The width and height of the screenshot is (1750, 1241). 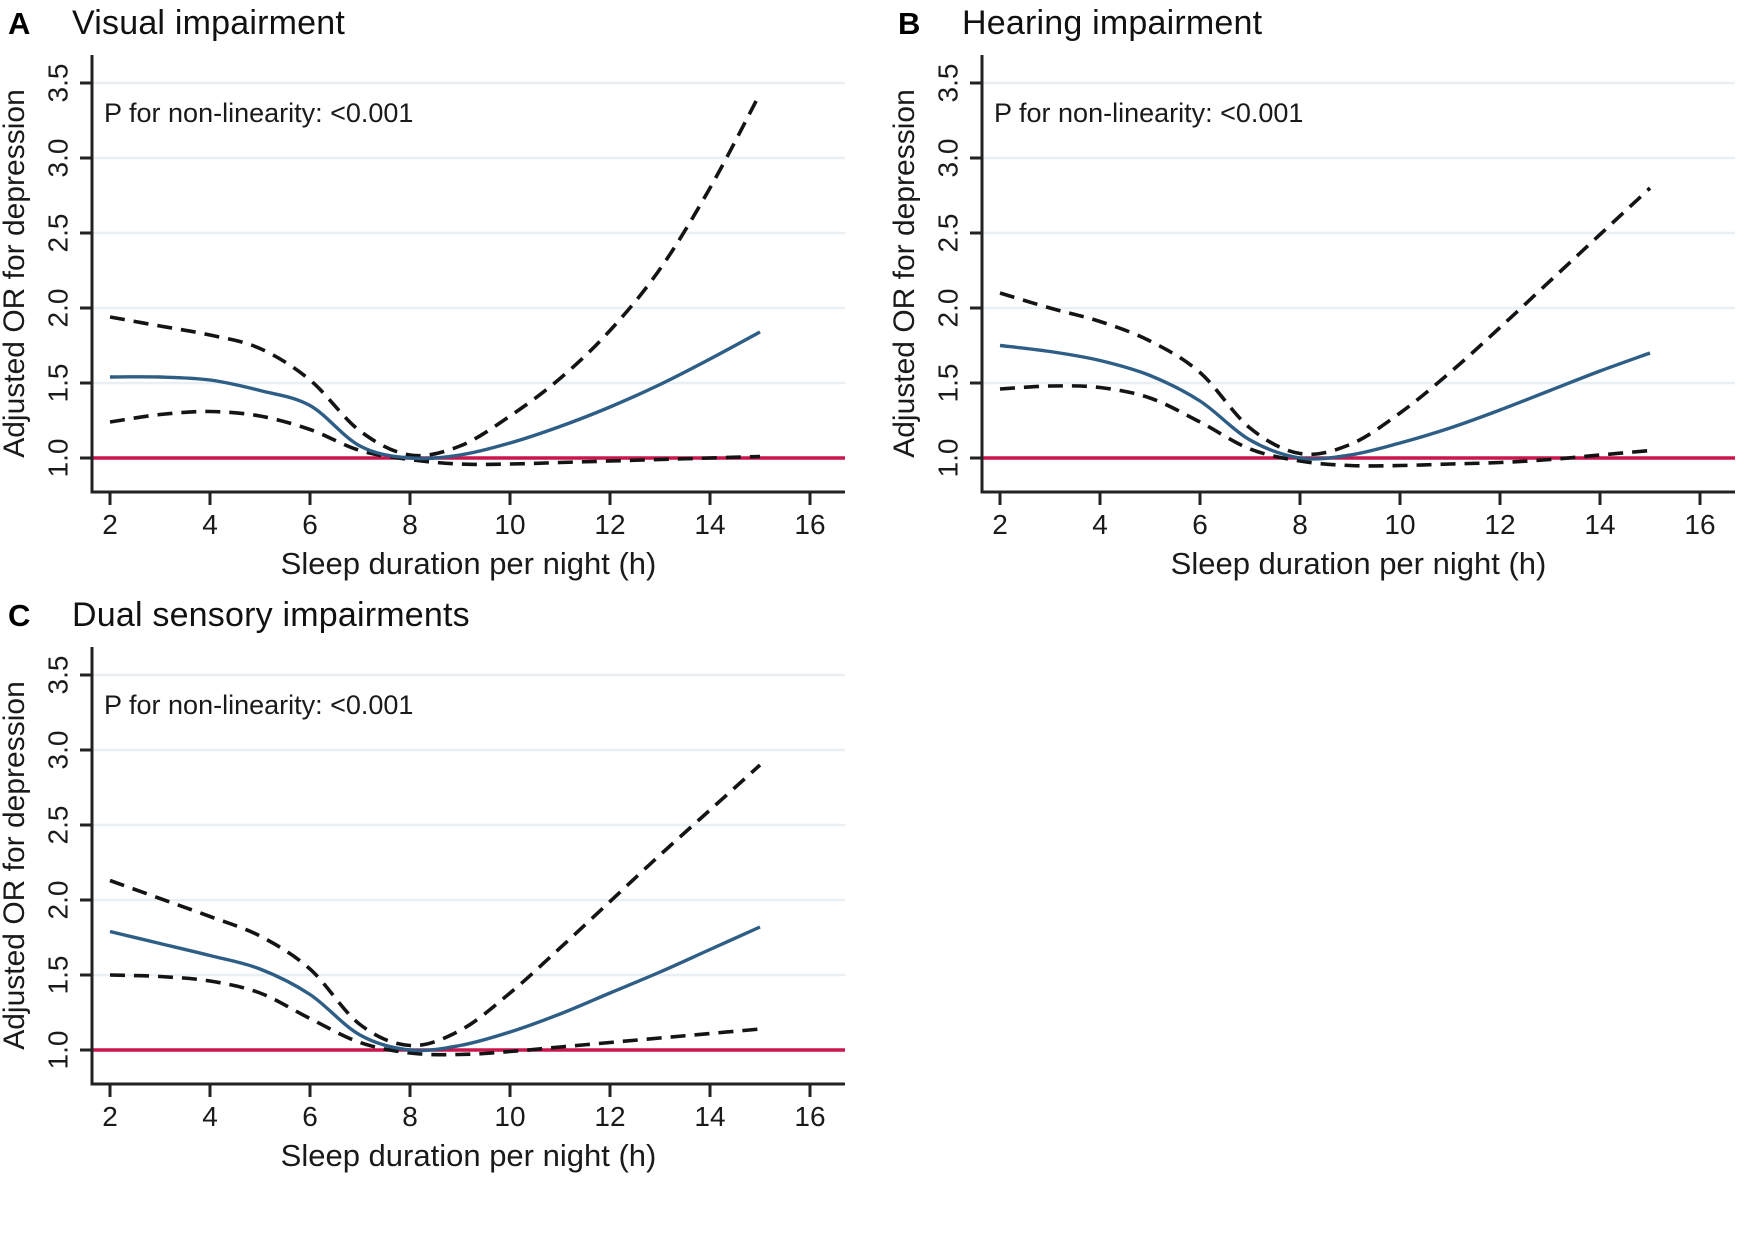 What do you see at coordinates (19, 23) in the screenshot?
I see `panel-label-a: A` at bounding box center [19, 23].